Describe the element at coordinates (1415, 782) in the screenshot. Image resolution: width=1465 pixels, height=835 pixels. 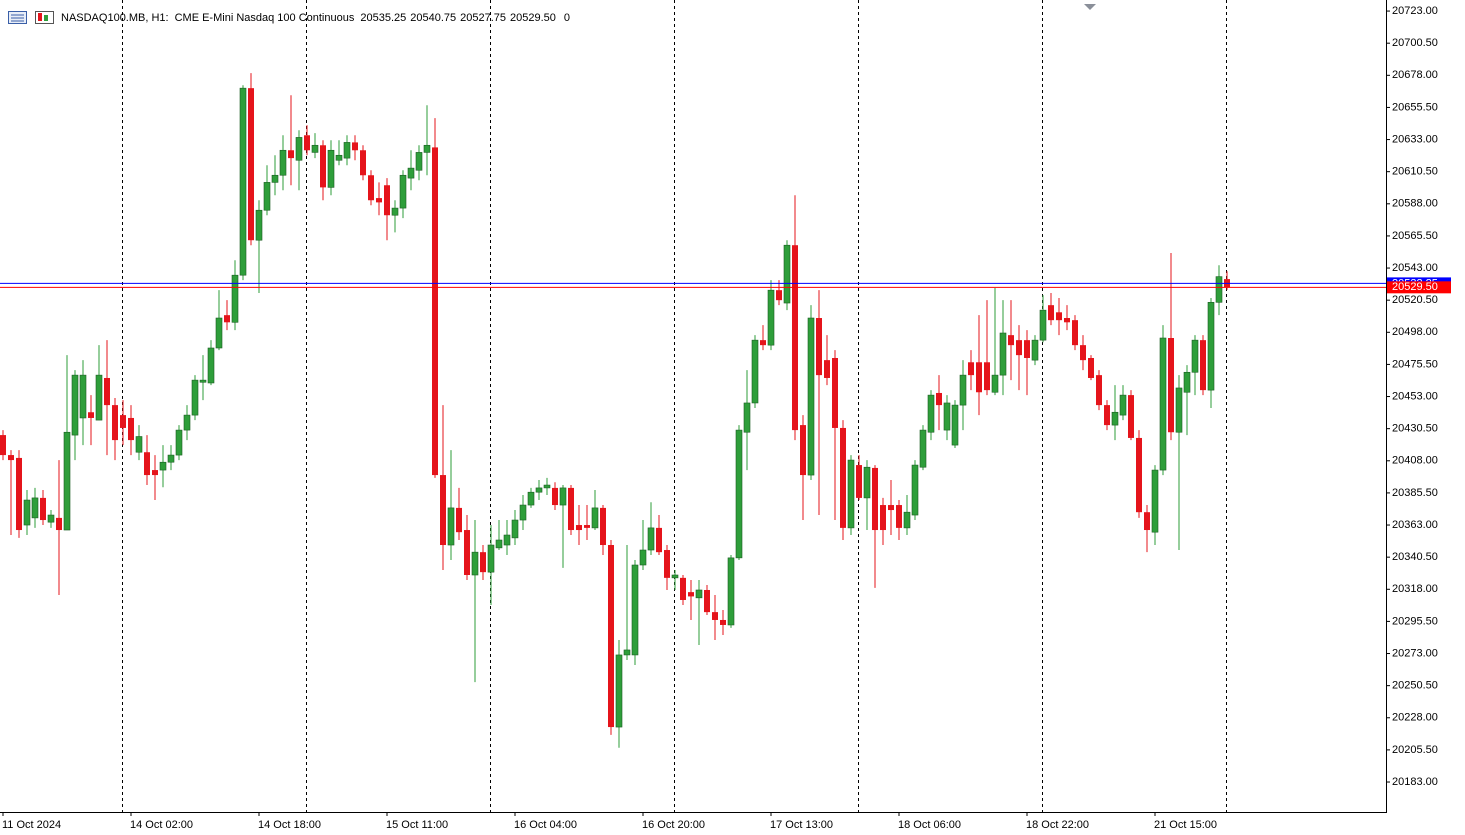
I see `y-tick-label: 20183.00` at that location.